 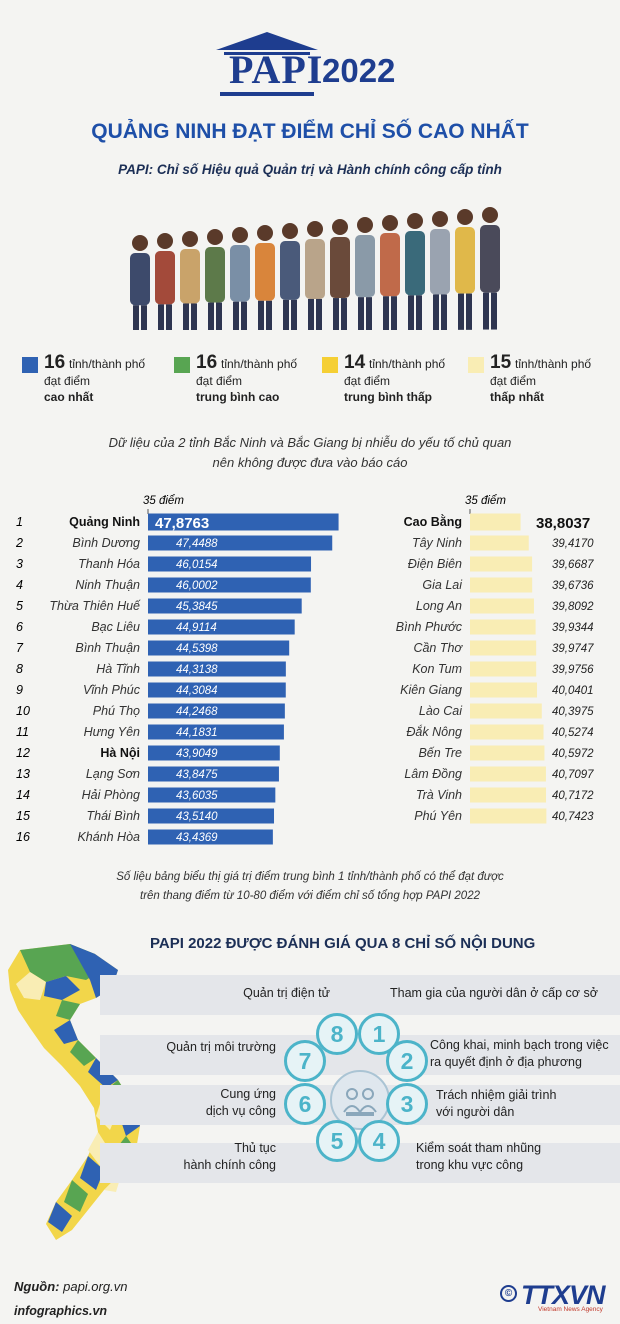 I want to click on indicator-number-6: 6, so click(x=305, y=1104).